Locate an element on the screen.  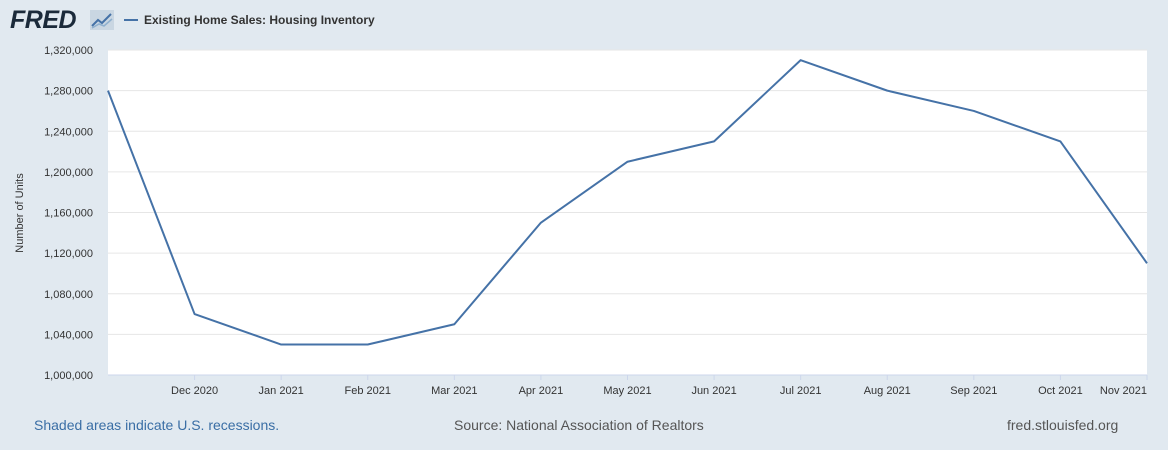
y-tick-label: 1,280,000 is located at coordinates (68, 92).